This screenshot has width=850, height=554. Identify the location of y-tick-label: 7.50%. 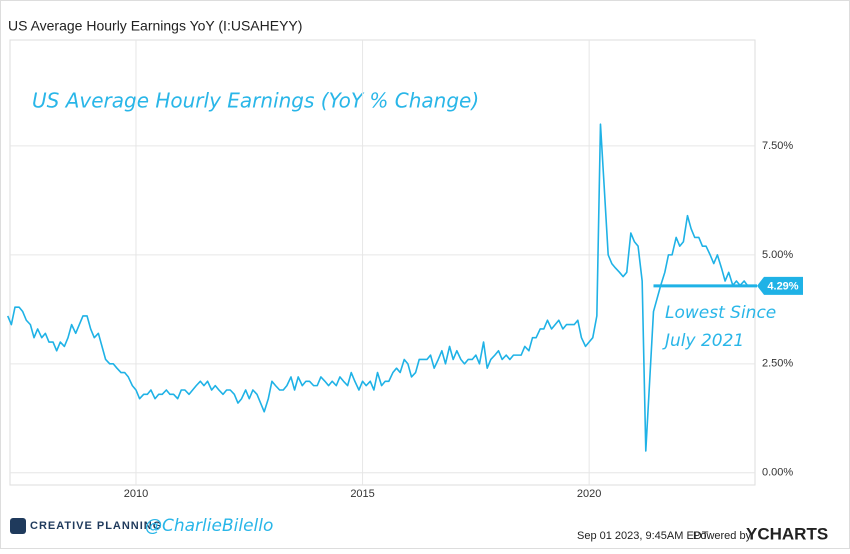
(777, 146).